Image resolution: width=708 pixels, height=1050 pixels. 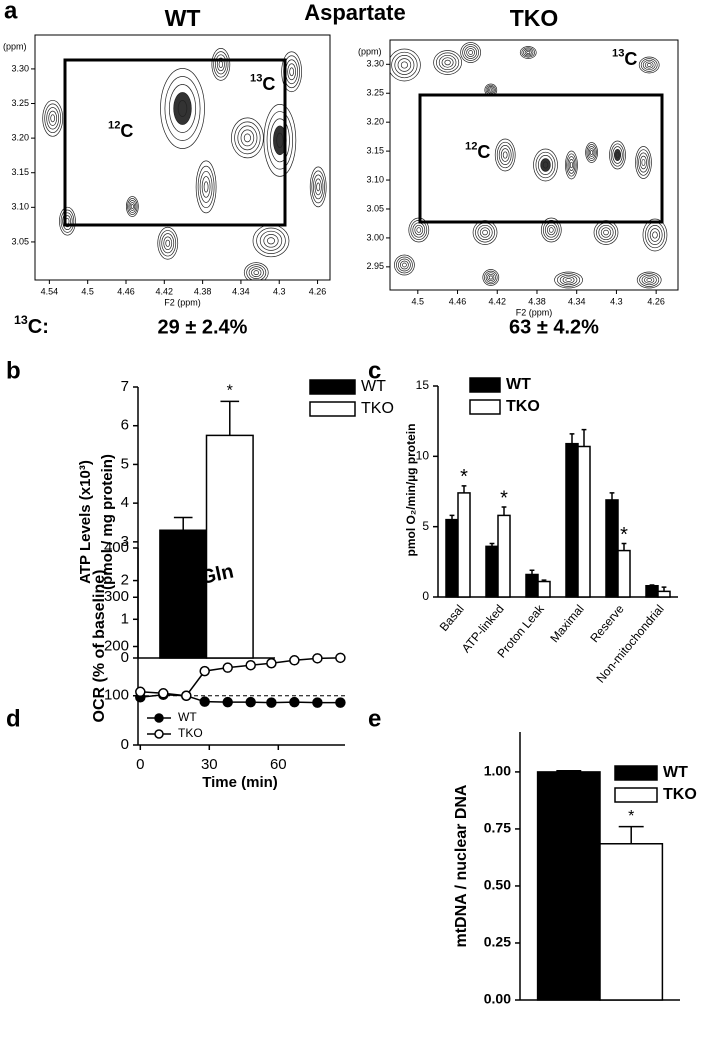 I want to click on y-tick-label: 3.10, so click(x=375, y=179).